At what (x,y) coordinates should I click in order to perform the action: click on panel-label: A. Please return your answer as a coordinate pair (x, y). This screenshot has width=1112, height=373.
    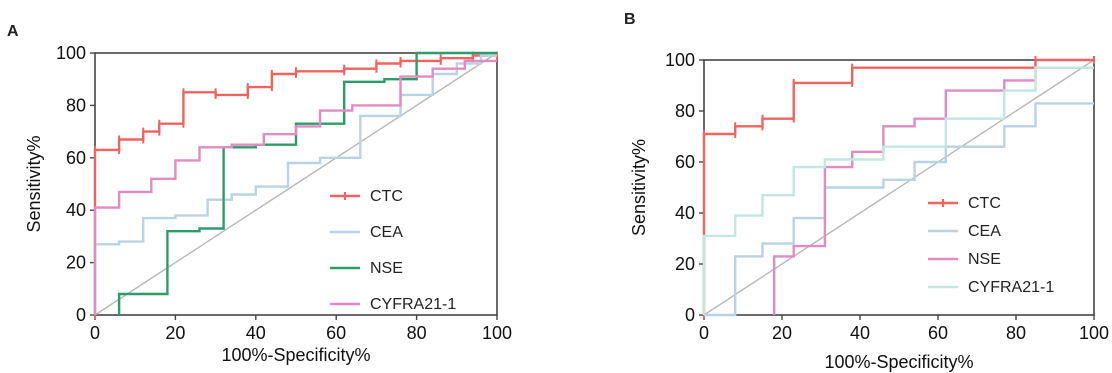
    Looking at the image, I should click on (13, 31).